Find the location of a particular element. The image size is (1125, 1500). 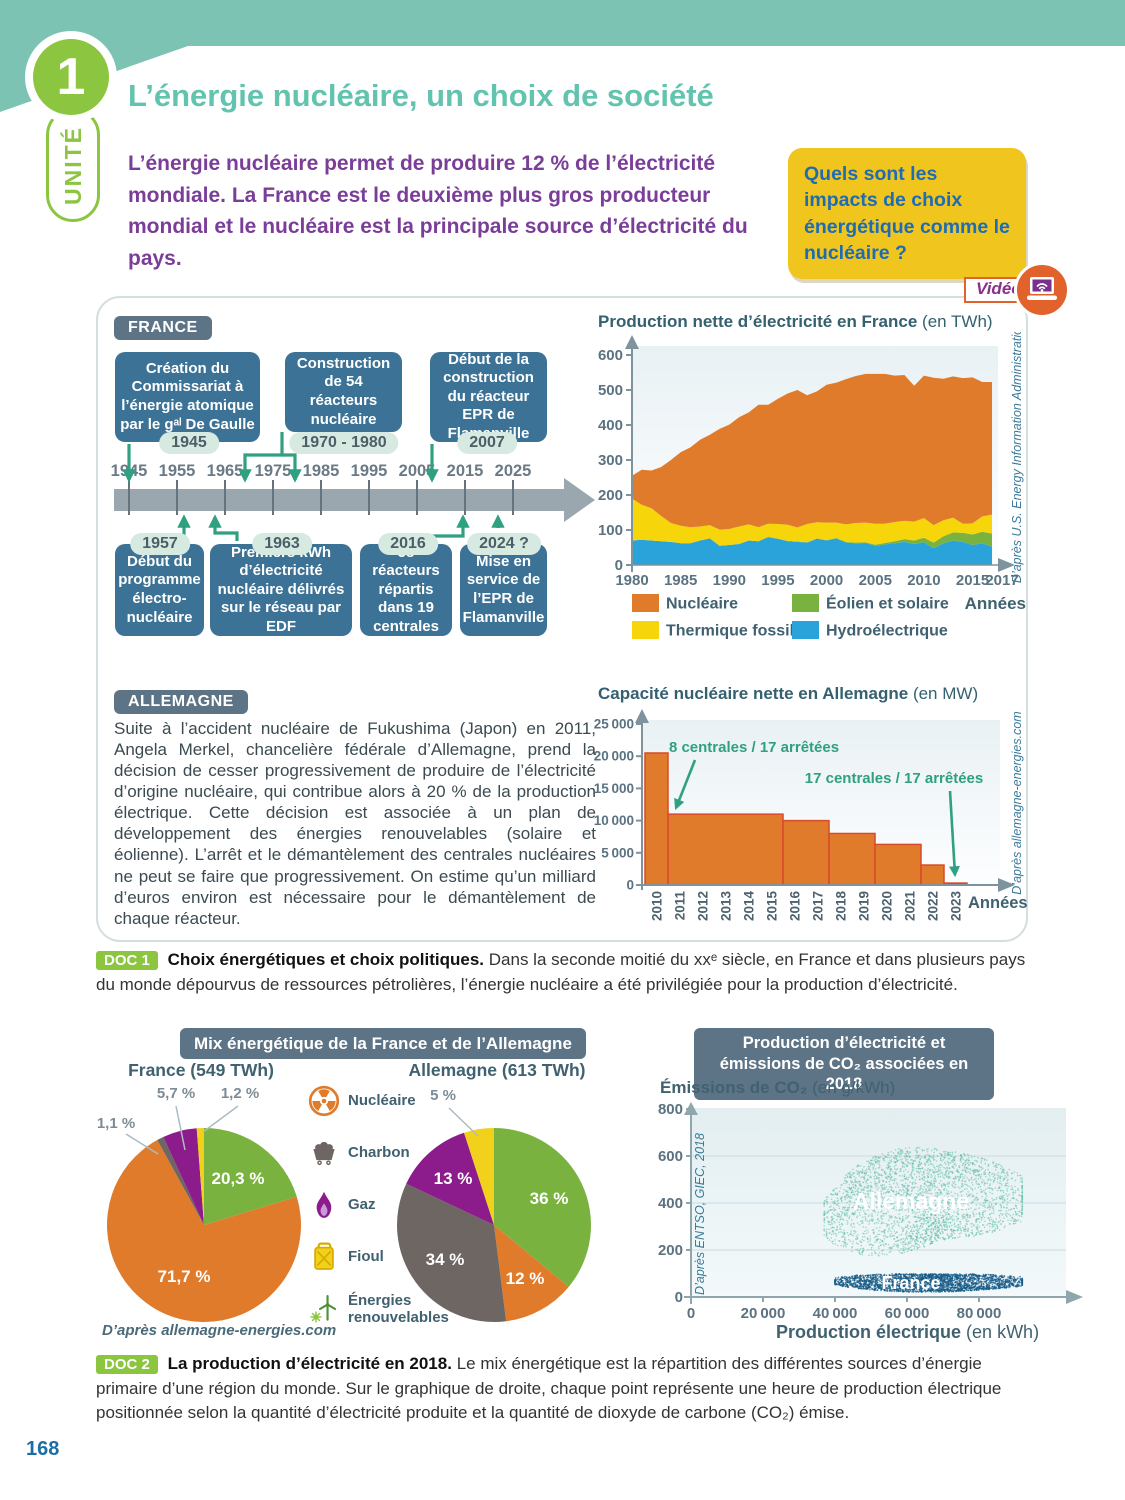

bar-x-label: 2021 is located at coordinates (910, 906).